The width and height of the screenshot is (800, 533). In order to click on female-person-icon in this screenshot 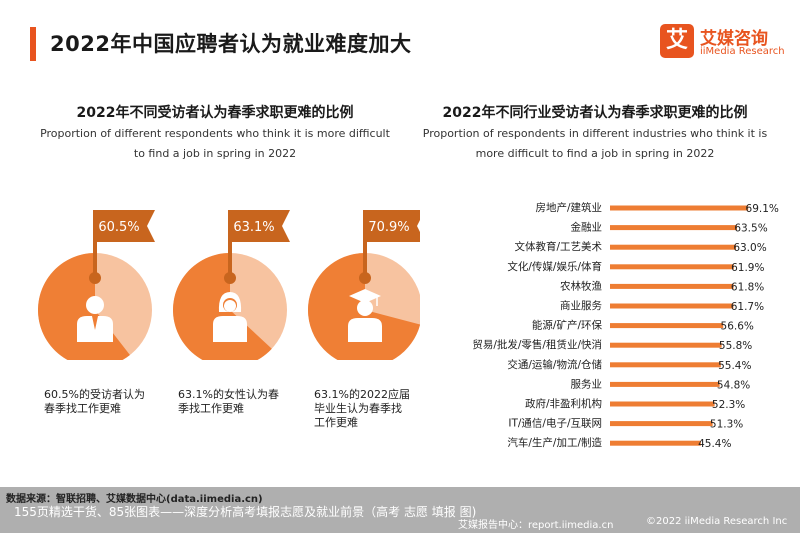, I will do `click(230, 317)`.